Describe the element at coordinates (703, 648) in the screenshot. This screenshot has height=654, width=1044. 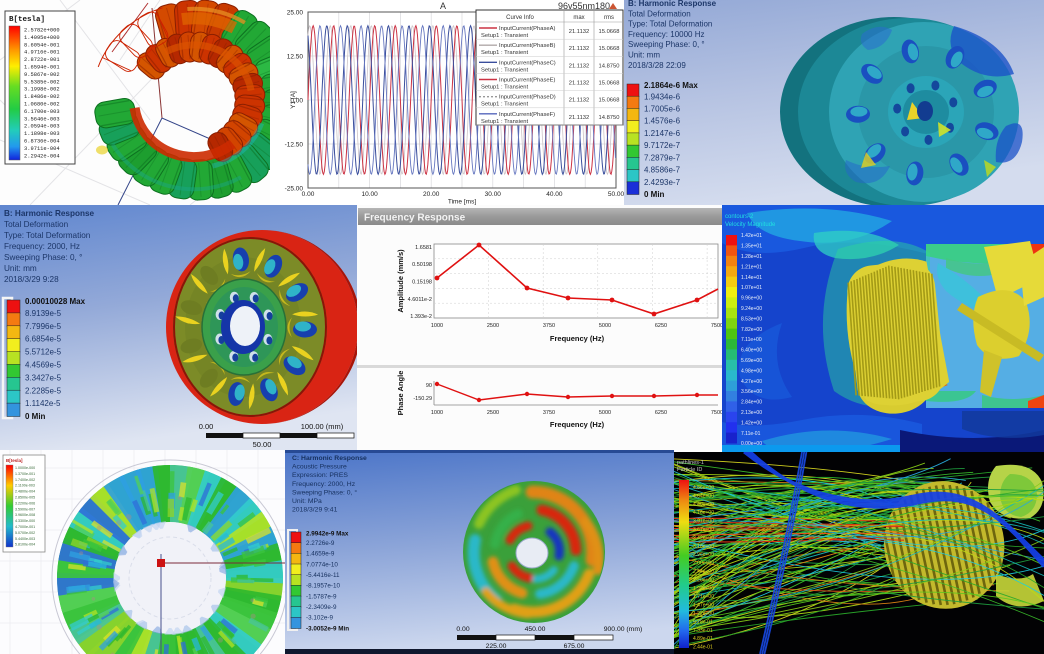
I see `svg-text: 2.44e-01` at that location.